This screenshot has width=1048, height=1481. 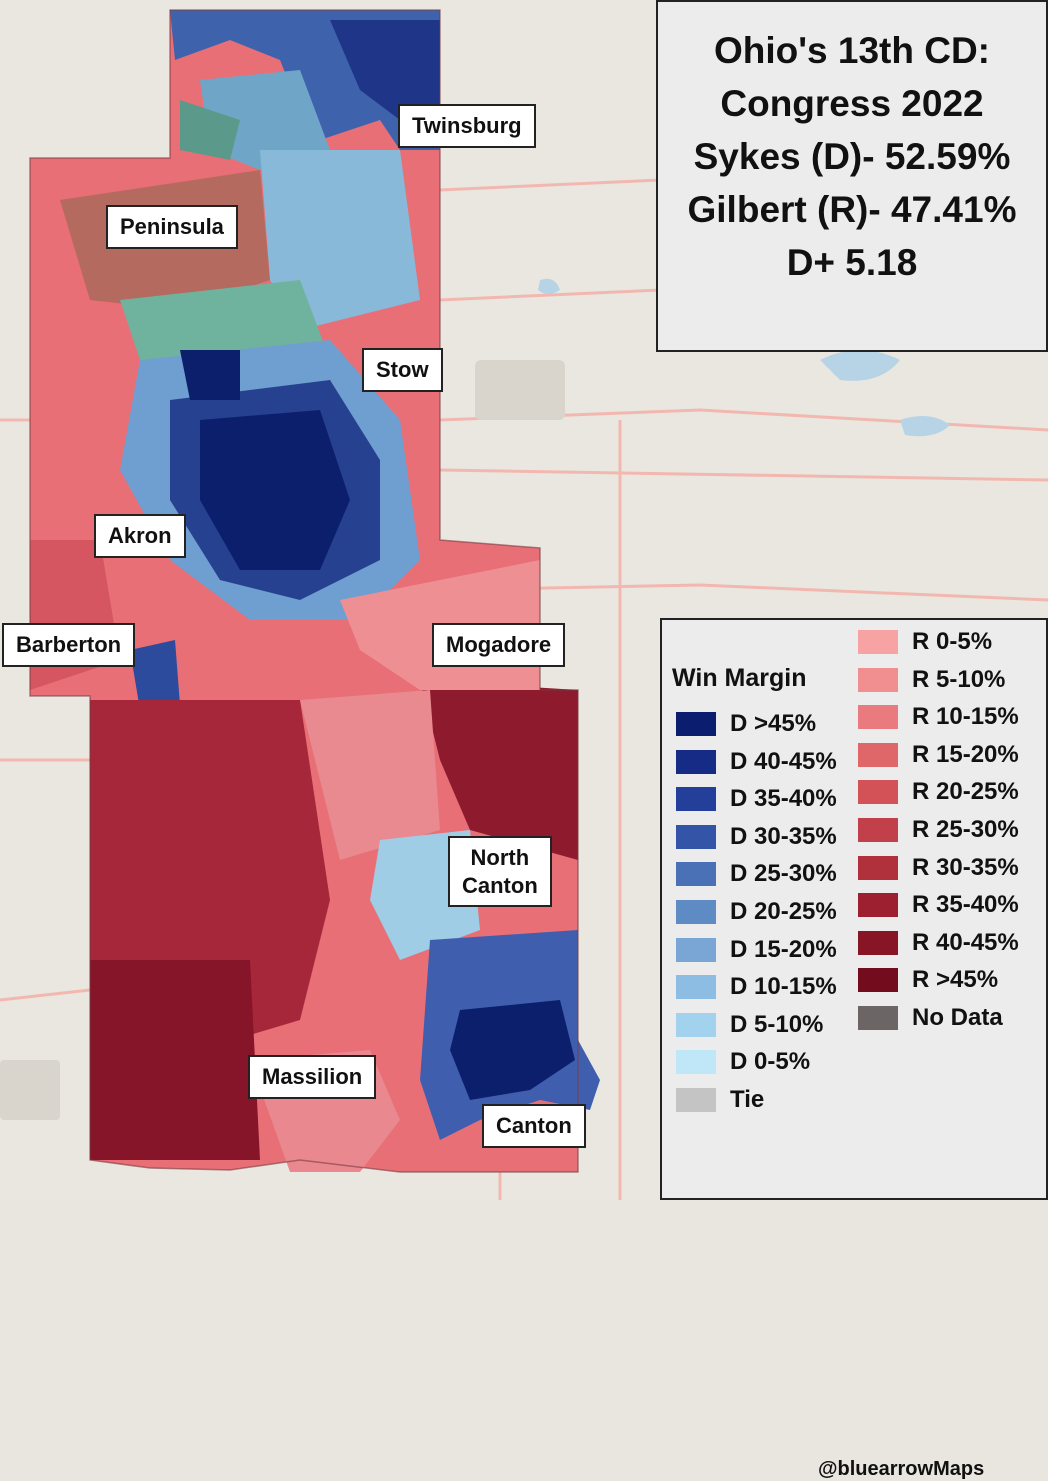 I want to click on legend-label: R 35-40%, so click(x=965, y=905).